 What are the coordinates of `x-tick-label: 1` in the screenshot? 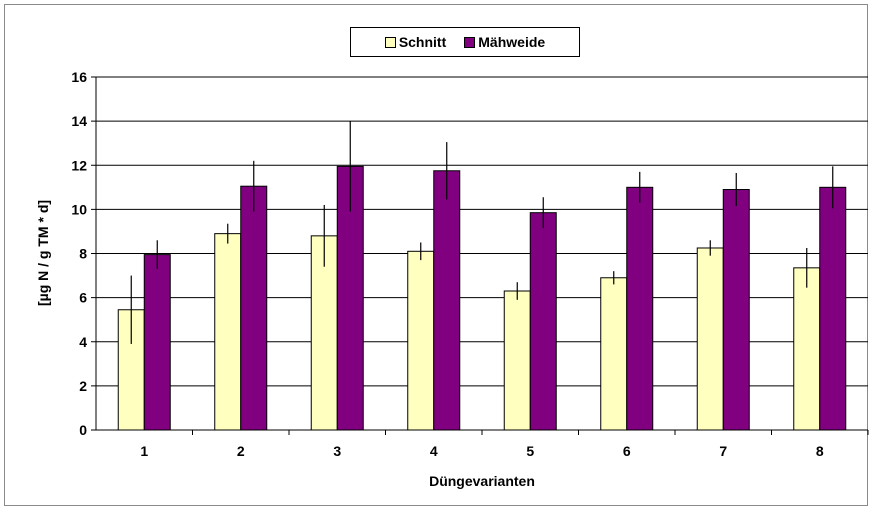 It's located at (144, 451).